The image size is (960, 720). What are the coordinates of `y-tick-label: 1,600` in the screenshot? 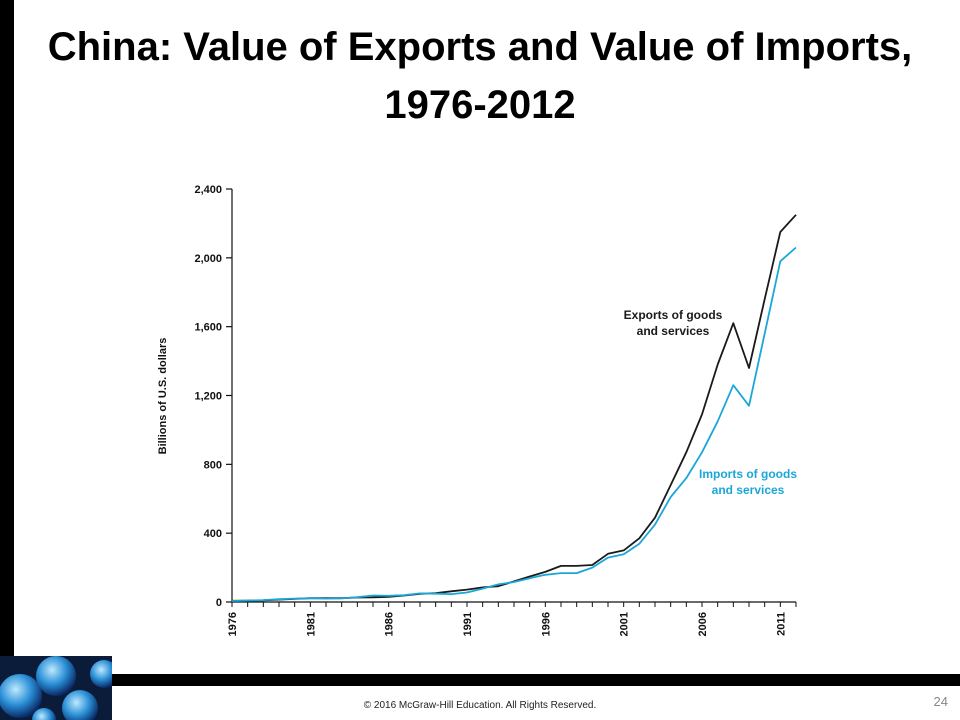 It's located at (208, 328).